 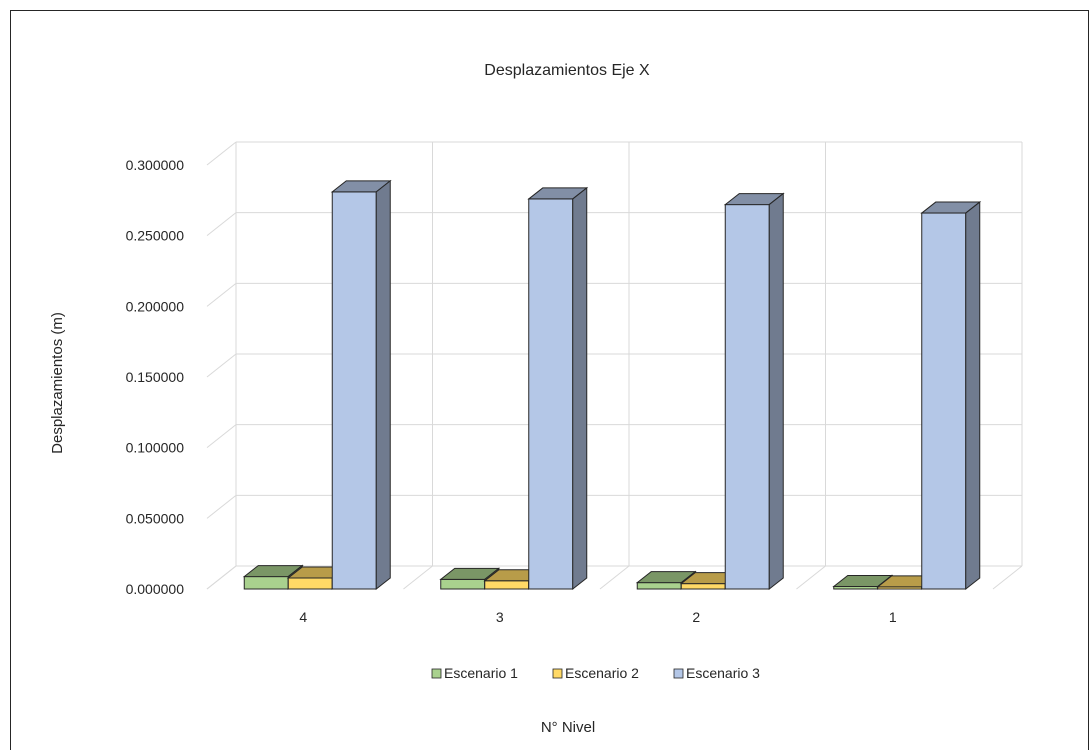 What do you see at coordinates (155, 589) in the screenshot?
I see `y-tick-label: 0.000000` at bounding box center [155, 589].